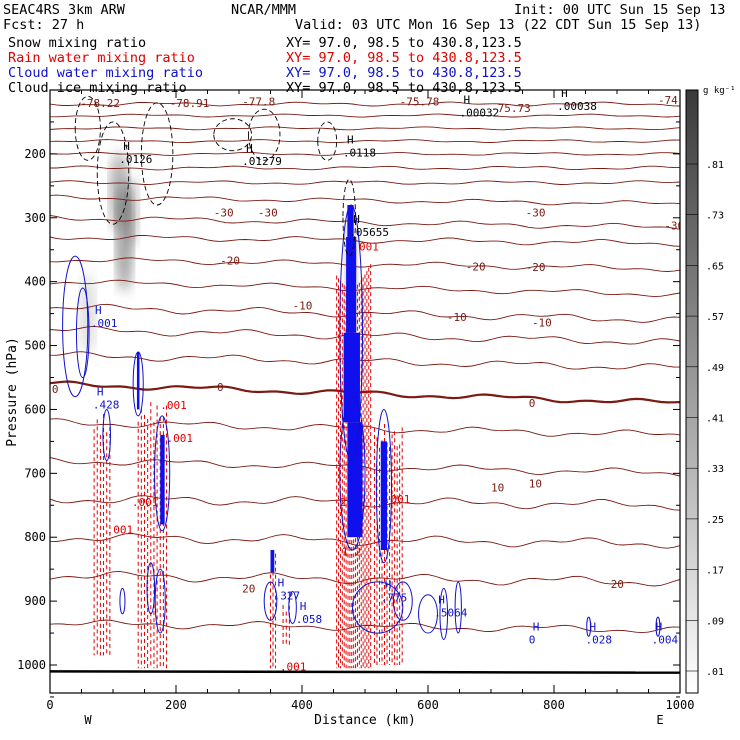 The width and height of the screenshot is (740, 740). Describe the element at coordinates (620, 10) in the screenshot. I see `init-time: Init: 00 UTC Sun 15 Sep 13` at that location.